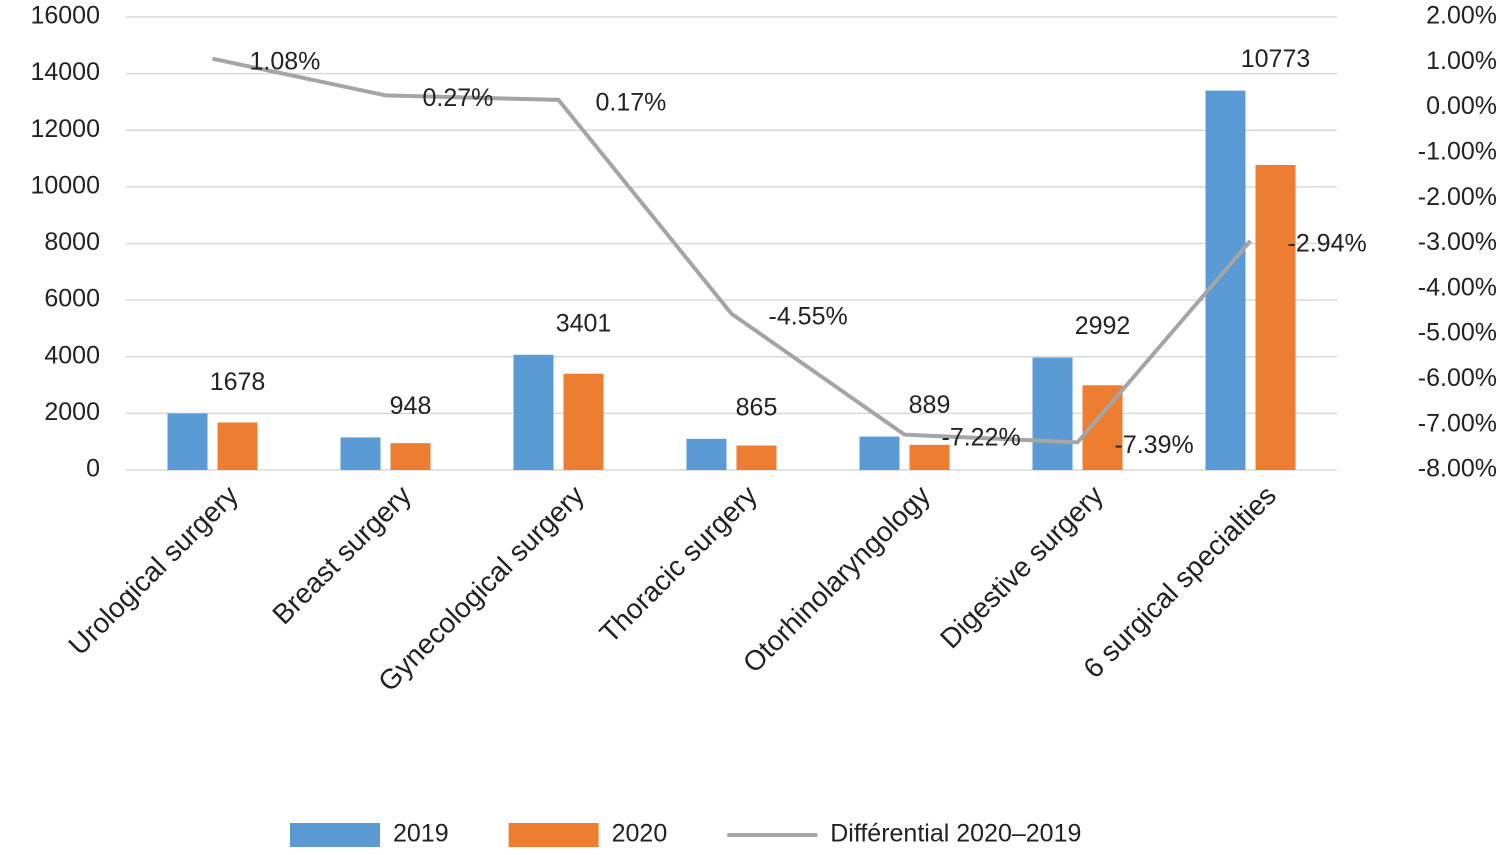 The width and height of the screenshot is (1500, 855). I want to click on data-label: 1678, so click(238, 382).